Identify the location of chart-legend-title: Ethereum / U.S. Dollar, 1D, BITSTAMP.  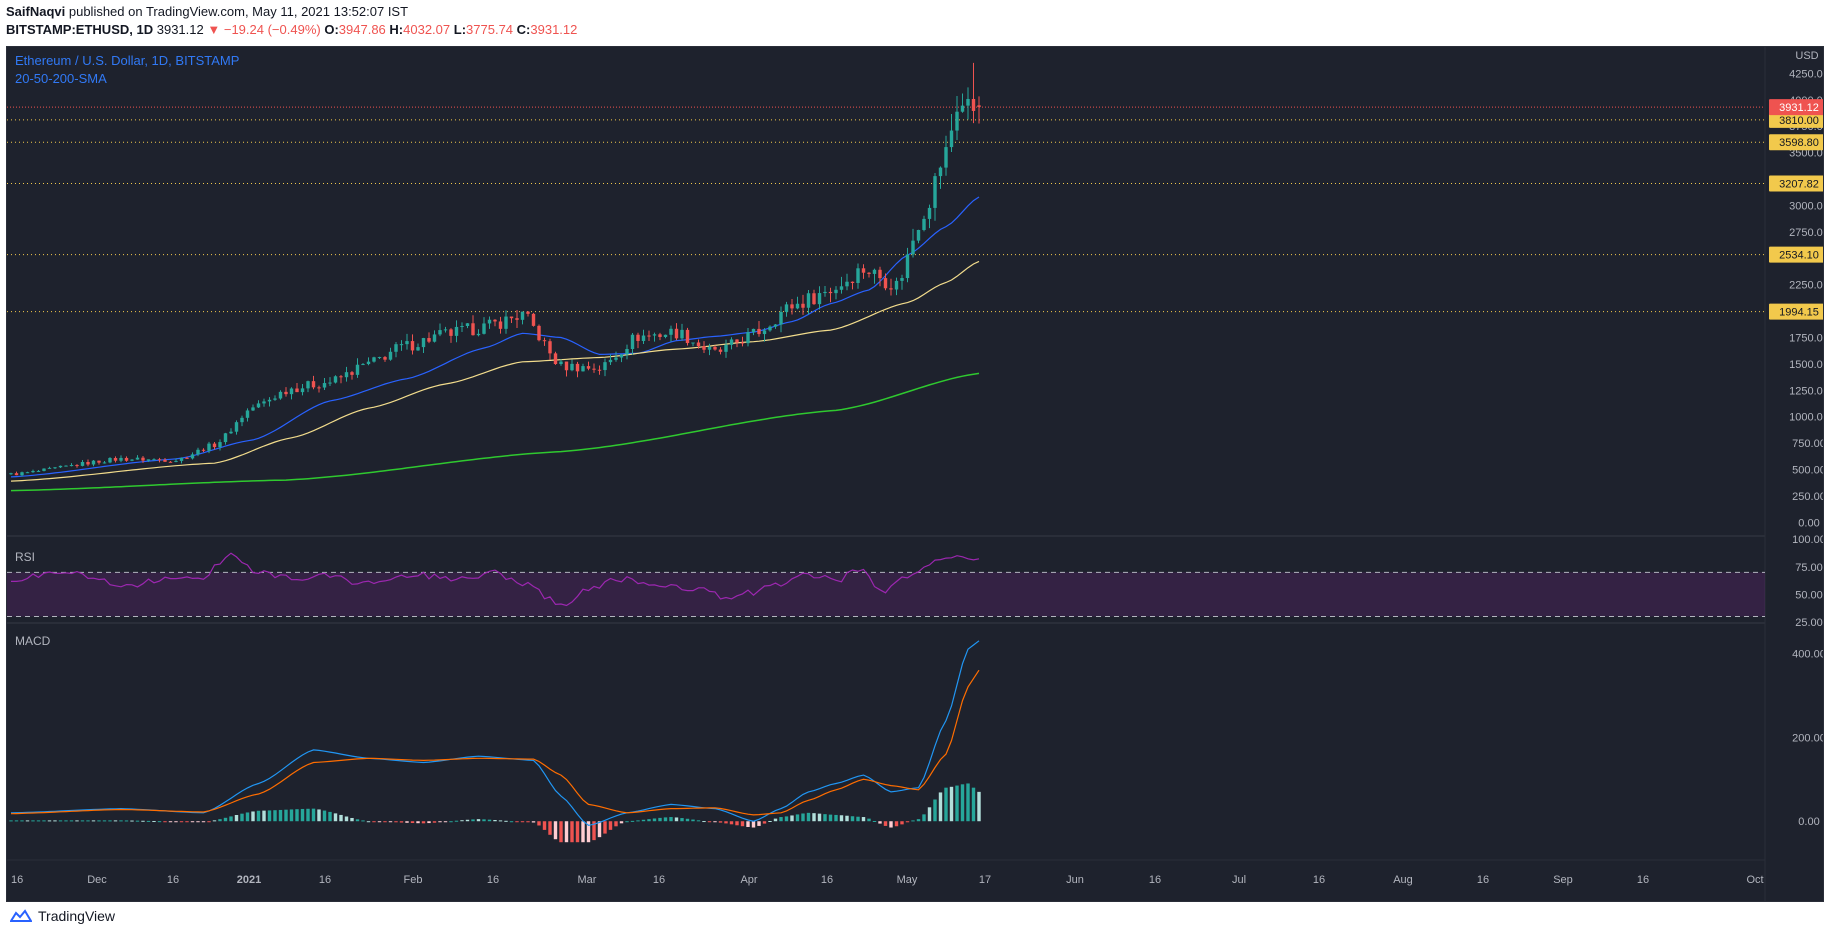
(127, 60).